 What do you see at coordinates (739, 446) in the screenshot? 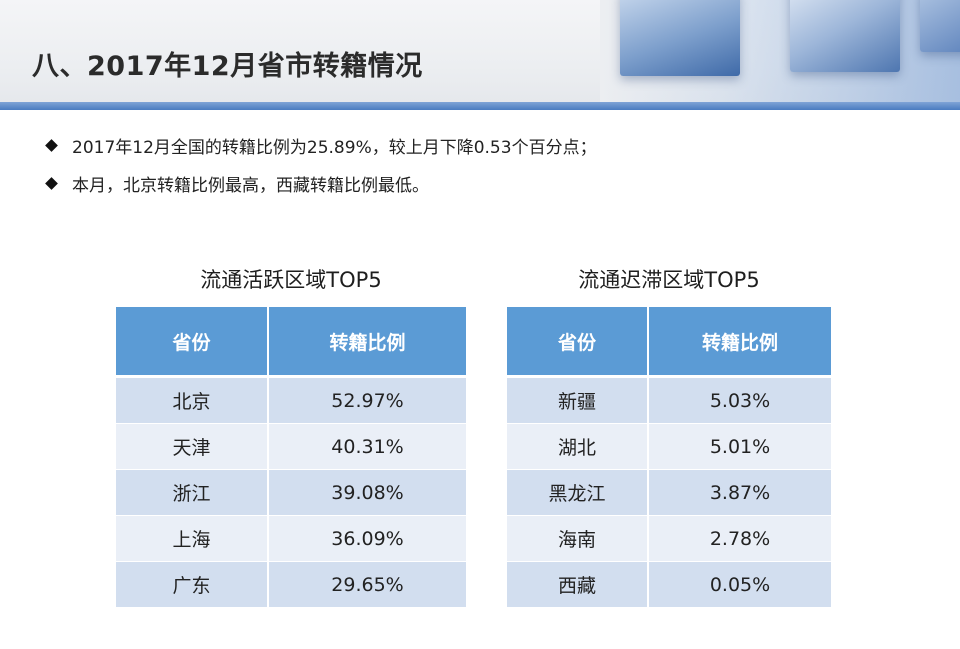
I see `ratio-cell: 5.01%` at bounding box center [739, 446].